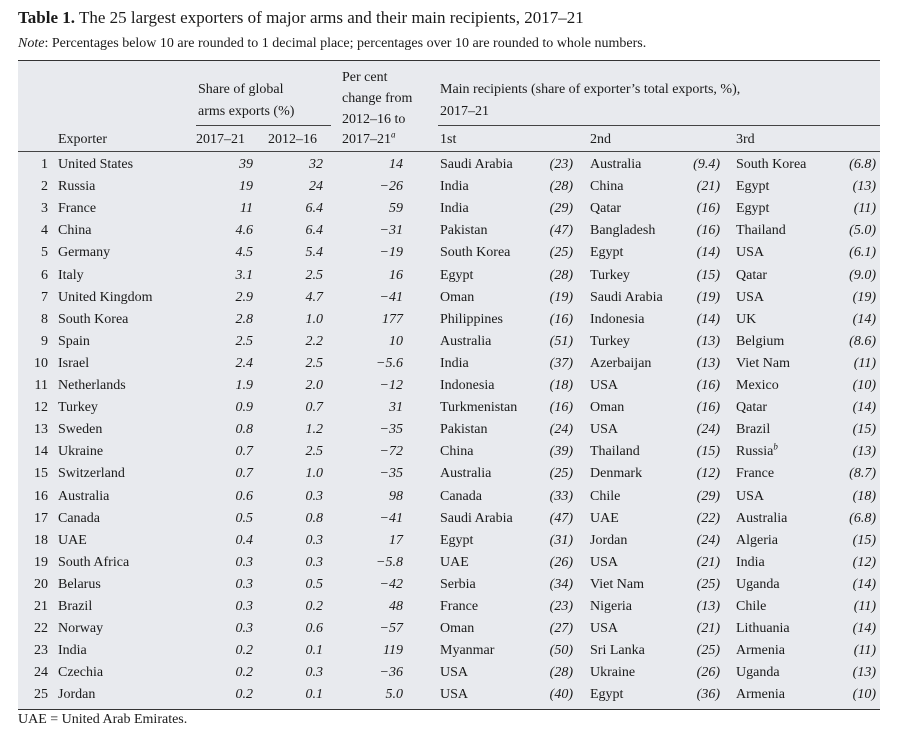  What do you see at coordinates (457, 540) in the screenshot?
I see `recipient-1st-cell-text: Egypt` at bounding box center [457, 540].